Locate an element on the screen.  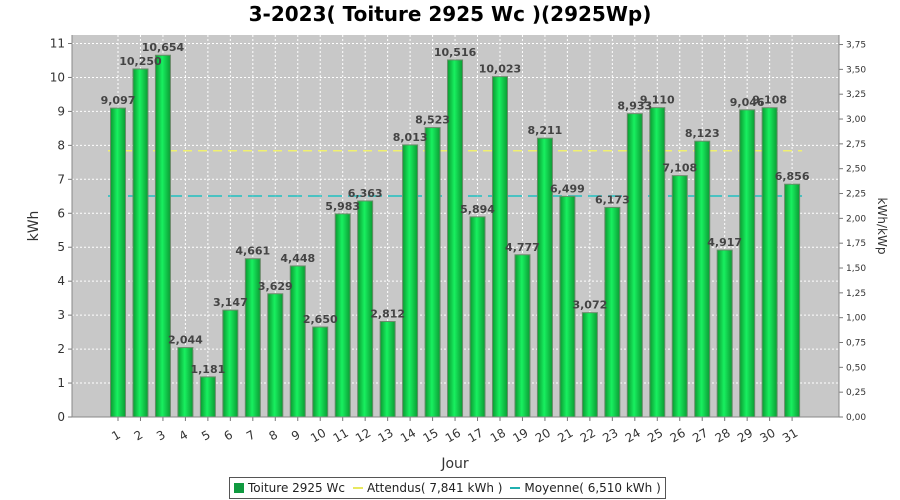
y2-tick-label: 1,25 is located at coordinates (856, 294).